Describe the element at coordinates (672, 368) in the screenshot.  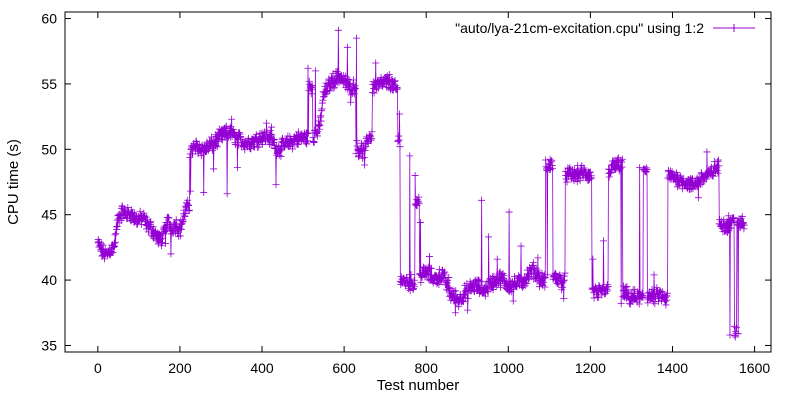
I see `x-tick-label: 1400` at that location.